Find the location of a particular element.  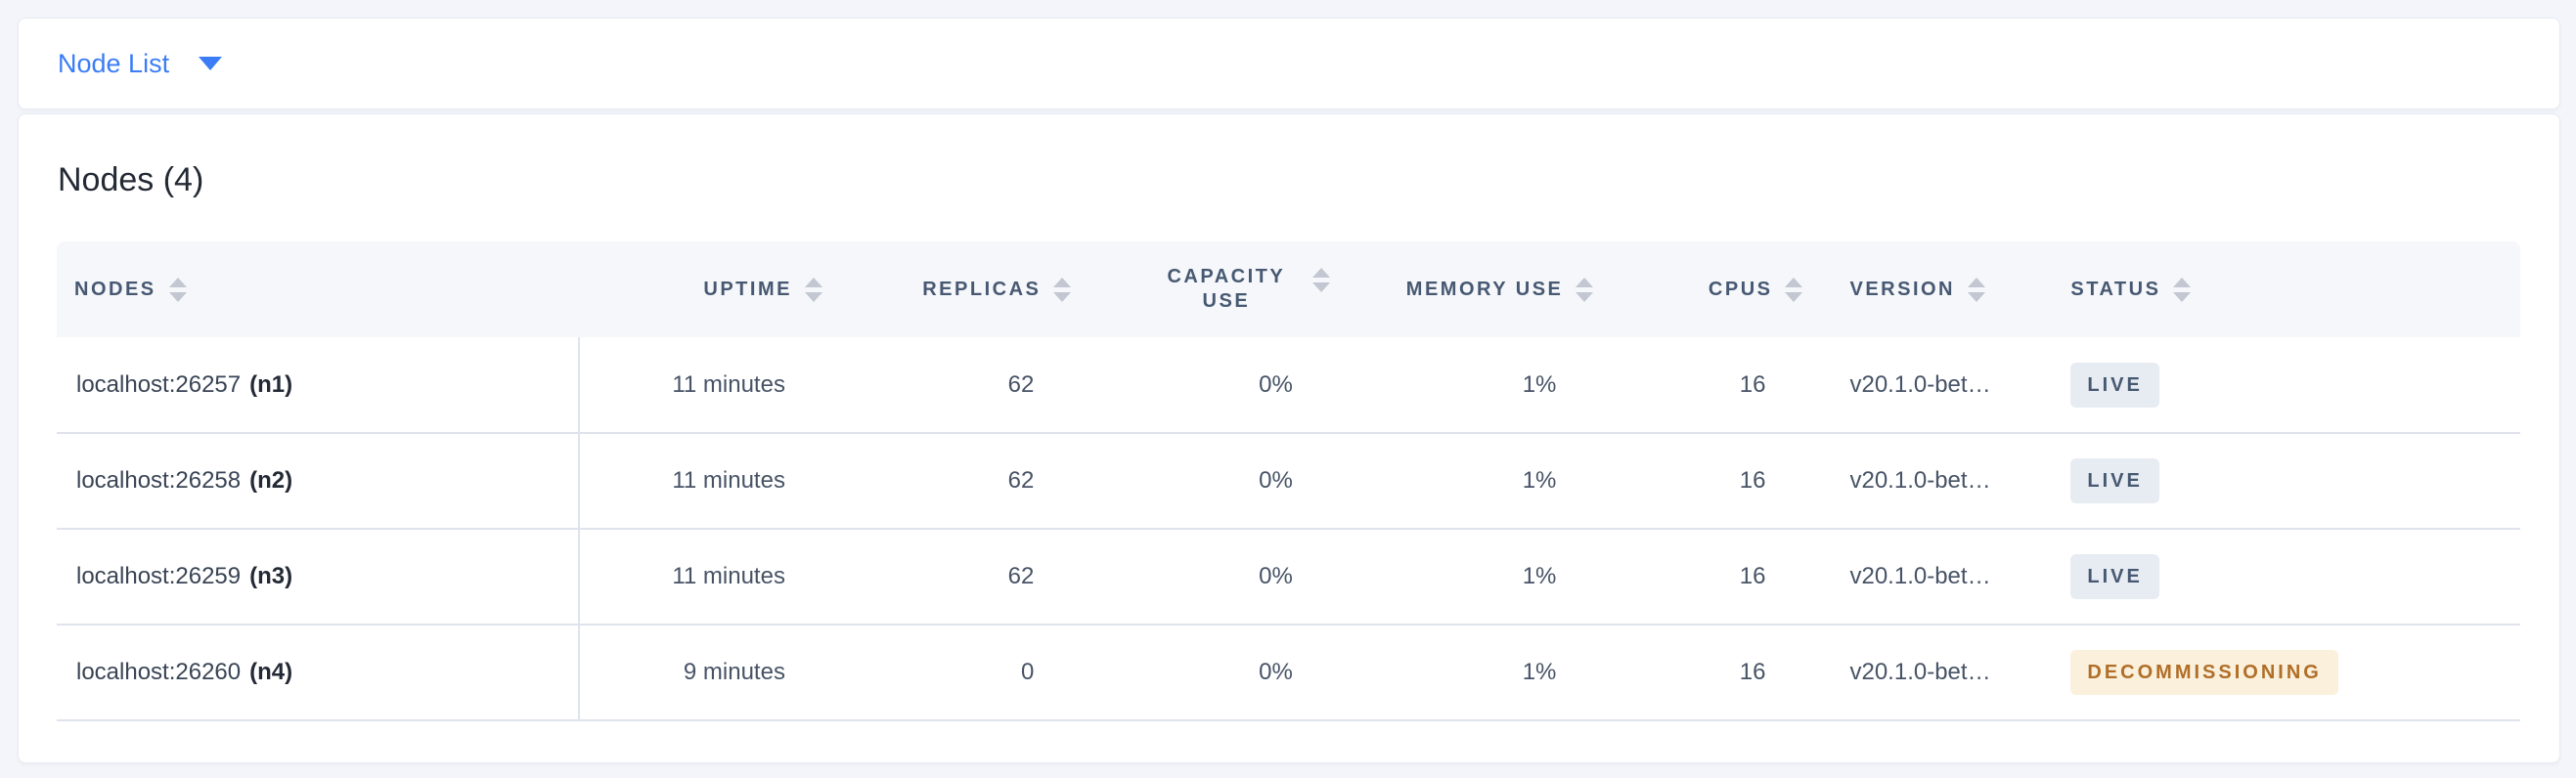

node-address-cell: localhost:26258 (n2) is located at coordinates (319, 481).